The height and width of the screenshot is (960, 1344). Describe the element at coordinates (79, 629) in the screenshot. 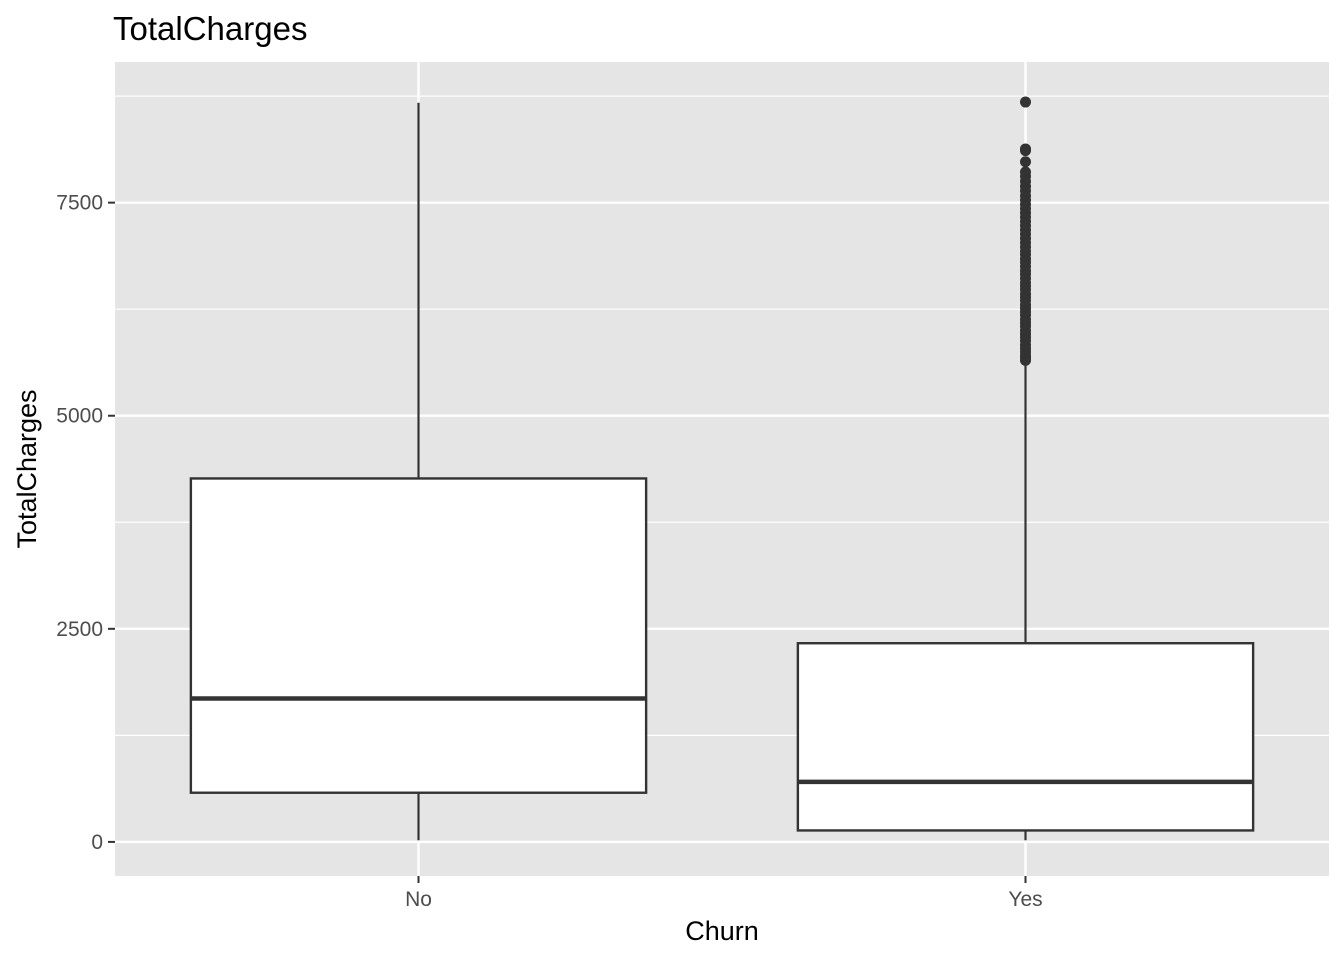

I see `y-tick-label: 2500` at that location.